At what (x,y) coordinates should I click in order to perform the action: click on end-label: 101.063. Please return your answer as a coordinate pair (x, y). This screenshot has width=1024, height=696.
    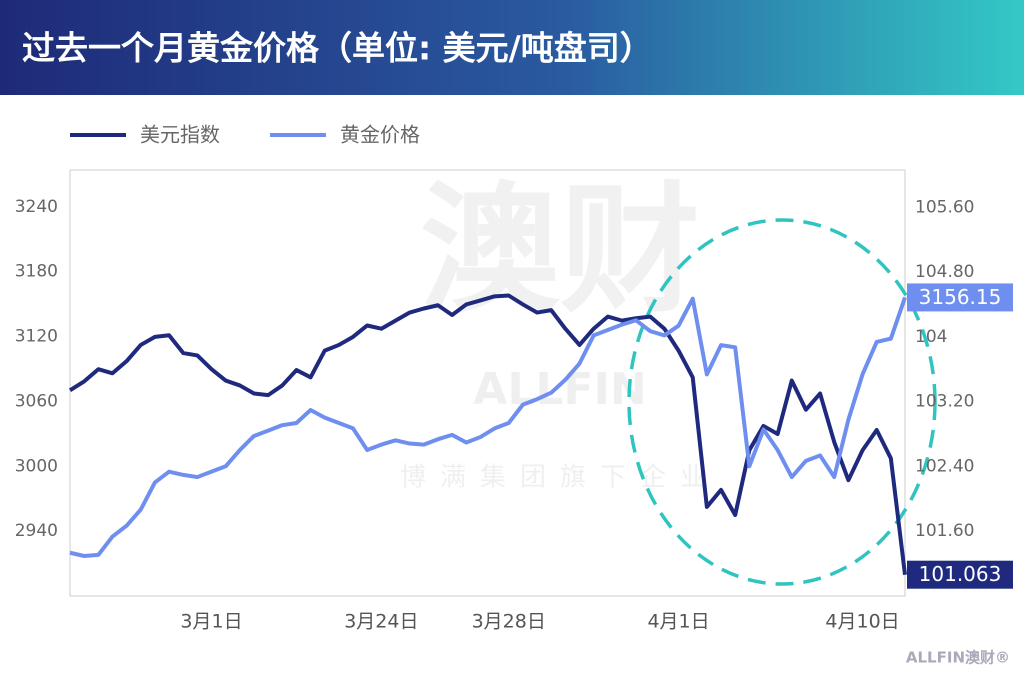
    Looking at the image, I should click on (960, 574).